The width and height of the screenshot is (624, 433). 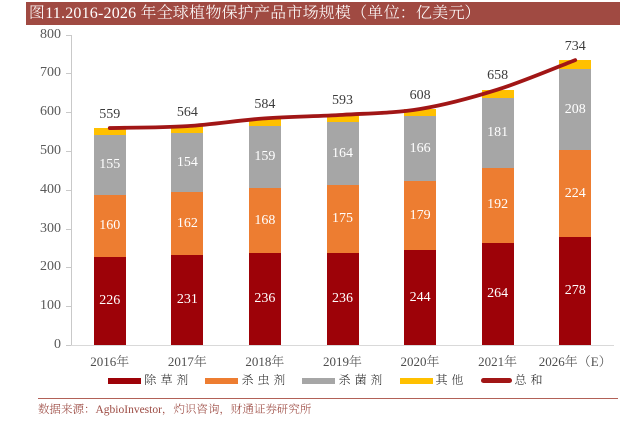 What do you see at coordinates (530, 380) in the screenshot?
I see `legend-label: 总和` at bounding box center [530, 380].